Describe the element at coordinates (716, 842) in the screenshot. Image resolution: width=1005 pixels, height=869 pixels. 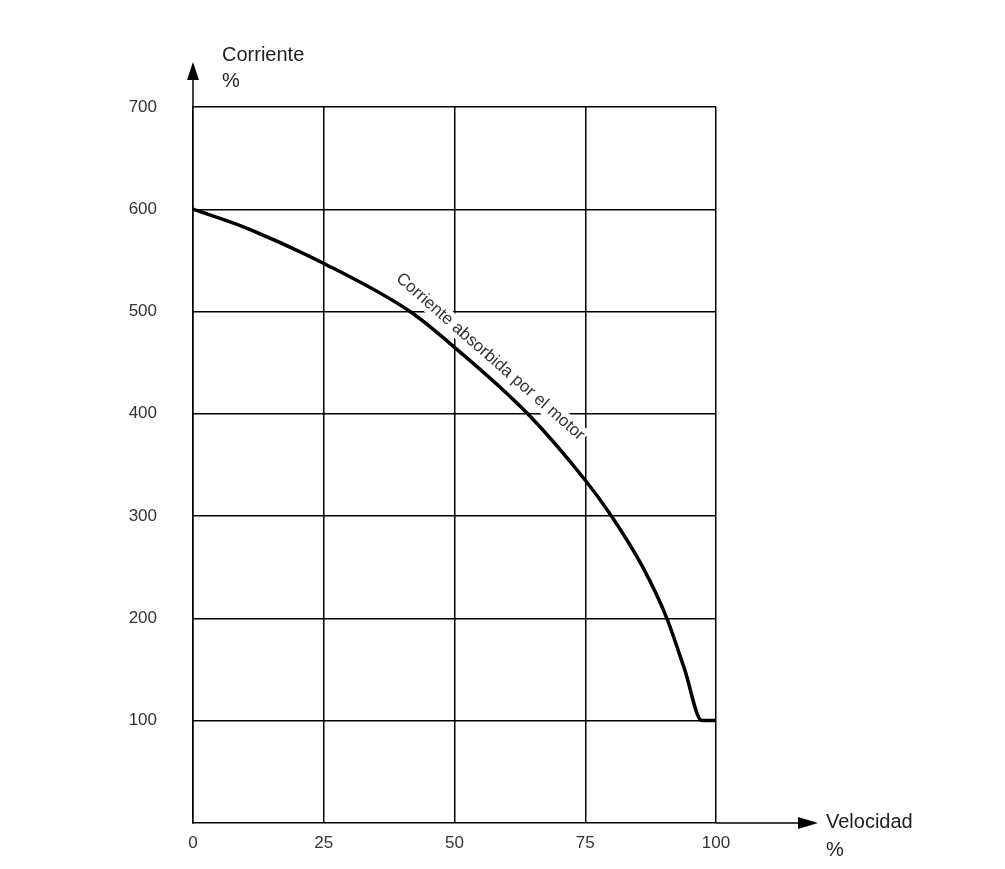
I see `x-tick-label: 100` at that location.